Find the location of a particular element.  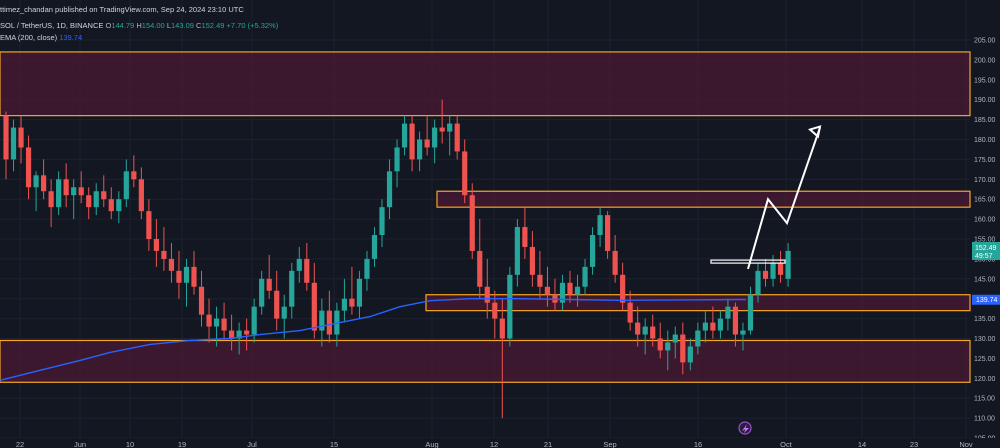

price-axis-bg is located at coordinates (986, 224).